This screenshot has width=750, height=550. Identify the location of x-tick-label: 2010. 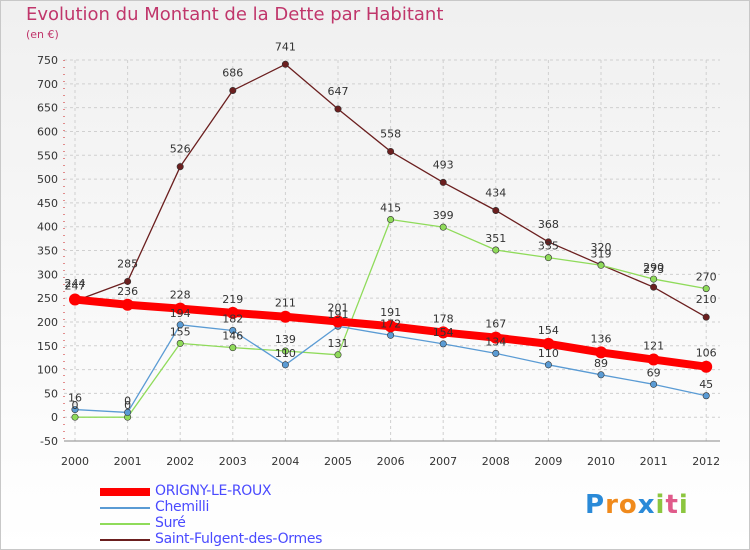
(601, 461).